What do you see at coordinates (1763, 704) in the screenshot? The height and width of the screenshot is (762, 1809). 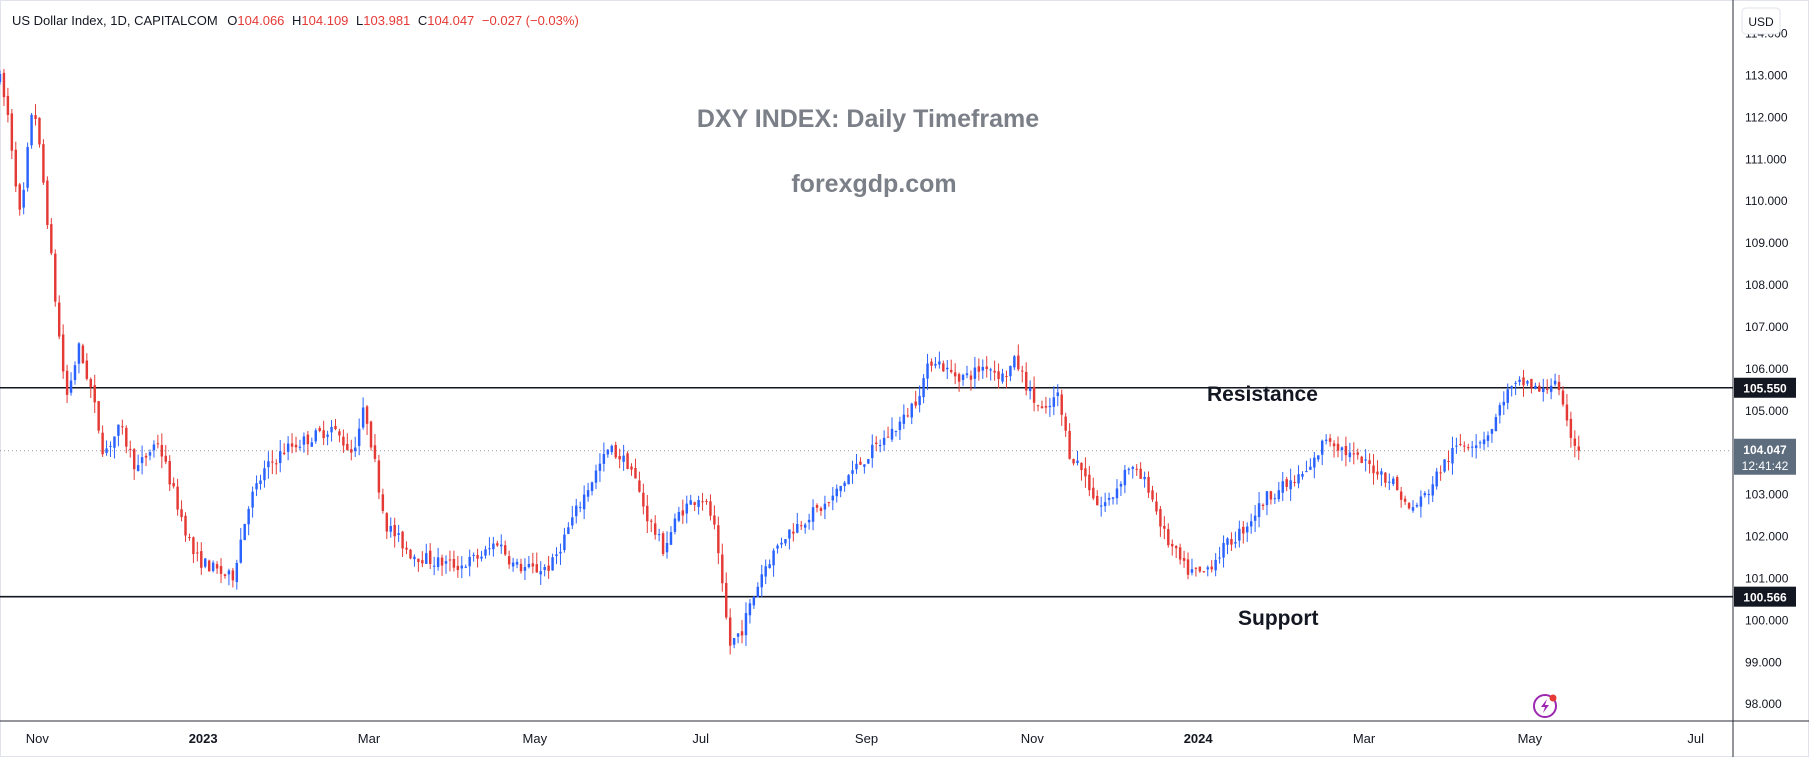 I see `y-tick-label: 98.000` at bounding box center [1763, 704].